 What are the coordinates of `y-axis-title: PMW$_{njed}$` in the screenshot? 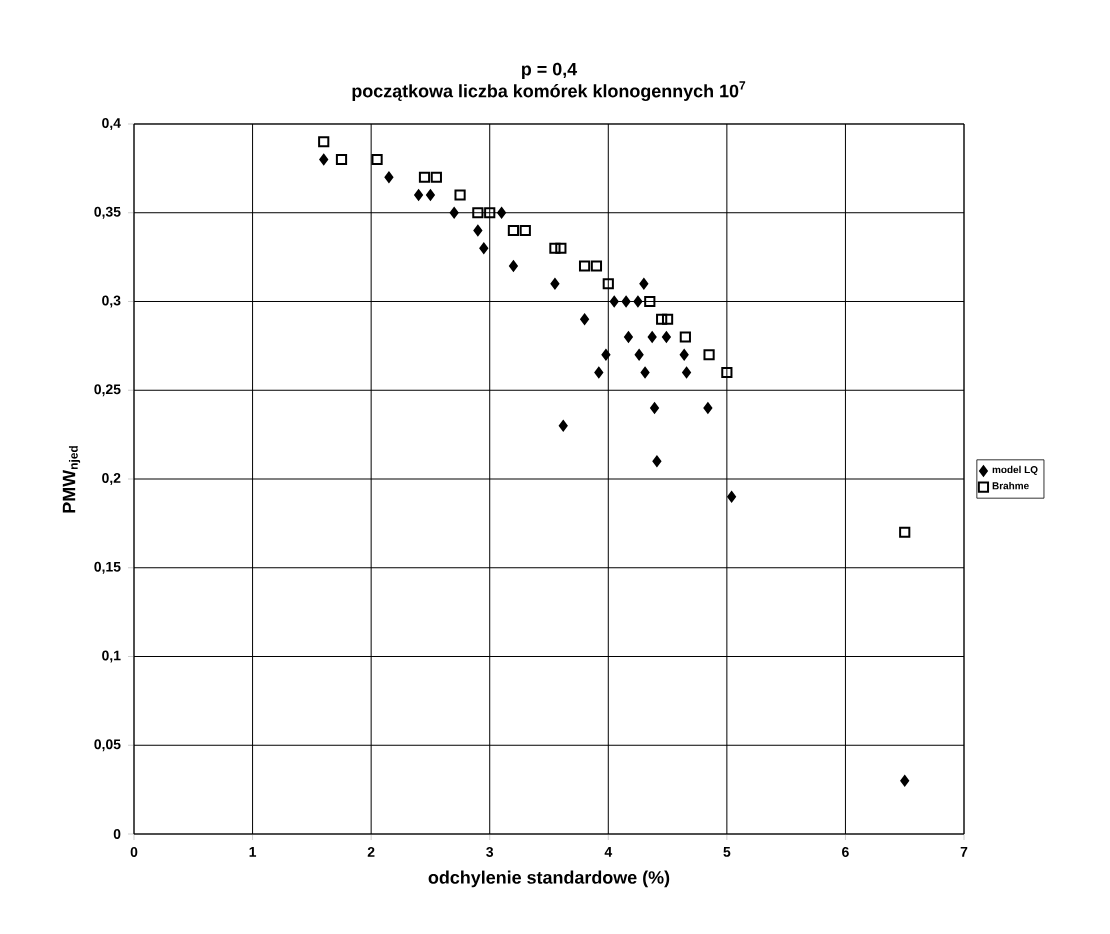 It's located at (71, 479).